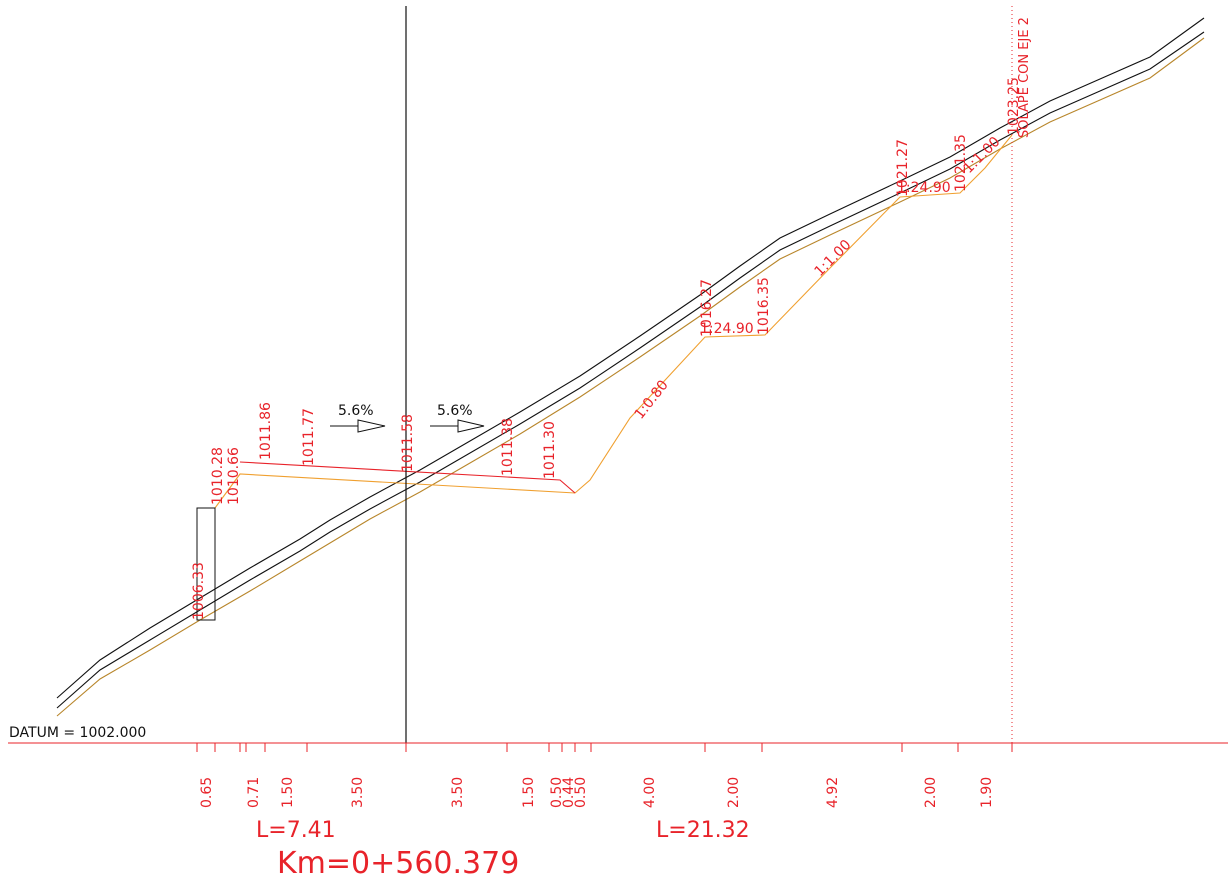  Describe the element at coordinates (254, 792) in the screenshot. I see `distance-label: 0.71` at that location.